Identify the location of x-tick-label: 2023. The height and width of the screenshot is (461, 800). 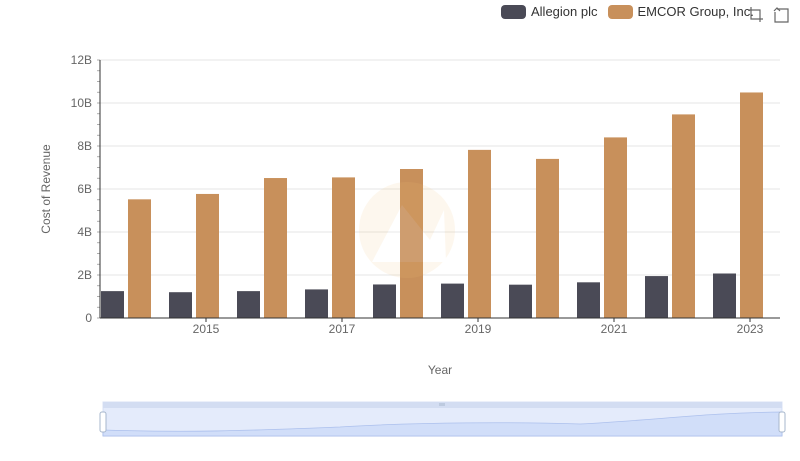
(750, 329).